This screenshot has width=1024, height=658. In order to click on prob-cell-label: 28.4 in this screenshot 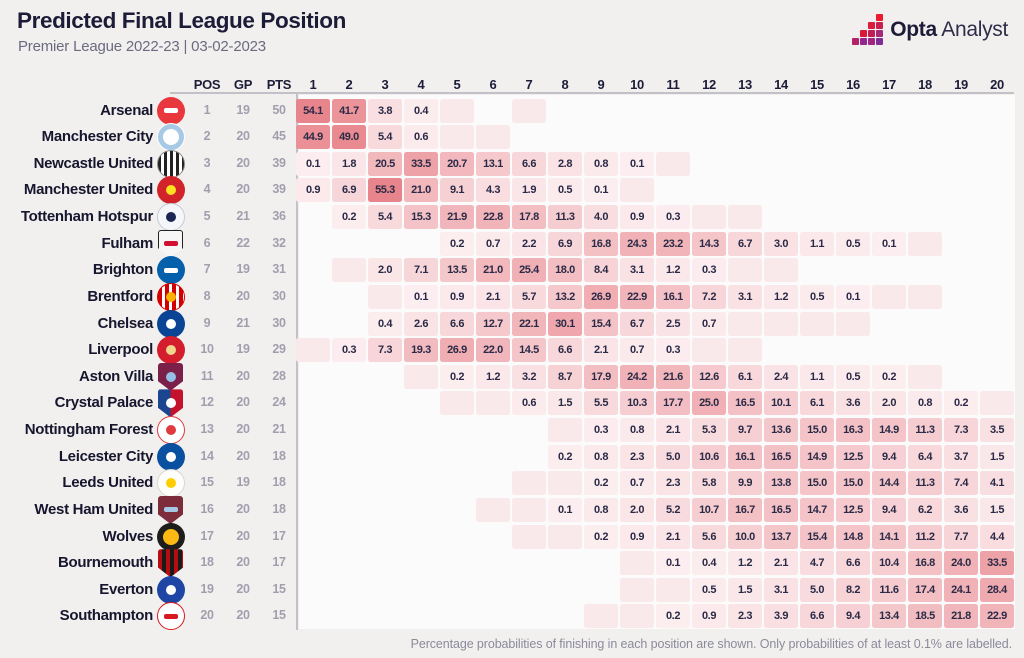, I will do `click(997, 589)`.